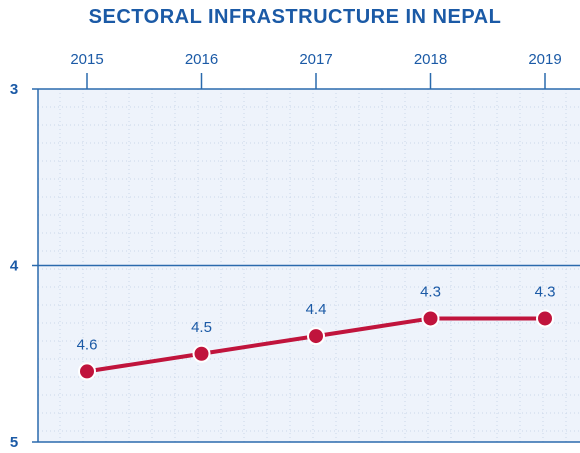 This screenshot has height=453, width=580. What do you see at coordinates (201, 59) in the screenshot?
I see `x-tick-label: 2016` at bounding box center [201, 59].